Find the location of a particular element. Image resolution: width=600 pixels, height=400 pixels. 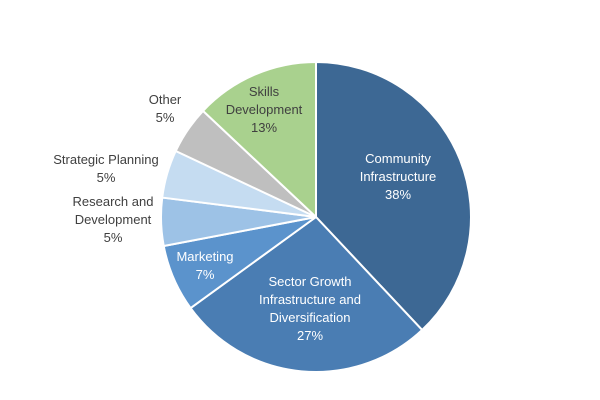

slice-label-research-and-development: Research and Development 5% is located at coordinates (113, 219).